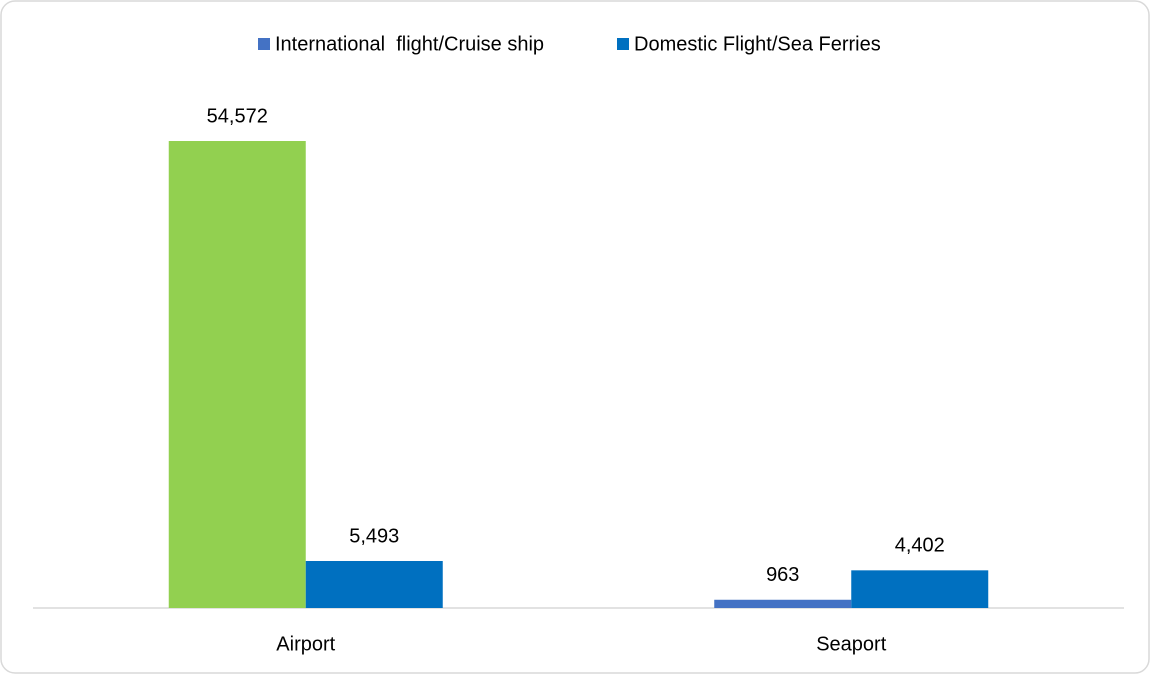  What do you see at coordinates (920, 546) in the screenshot?
I see `data-label: 4,402` at bounding box center [920, 546].